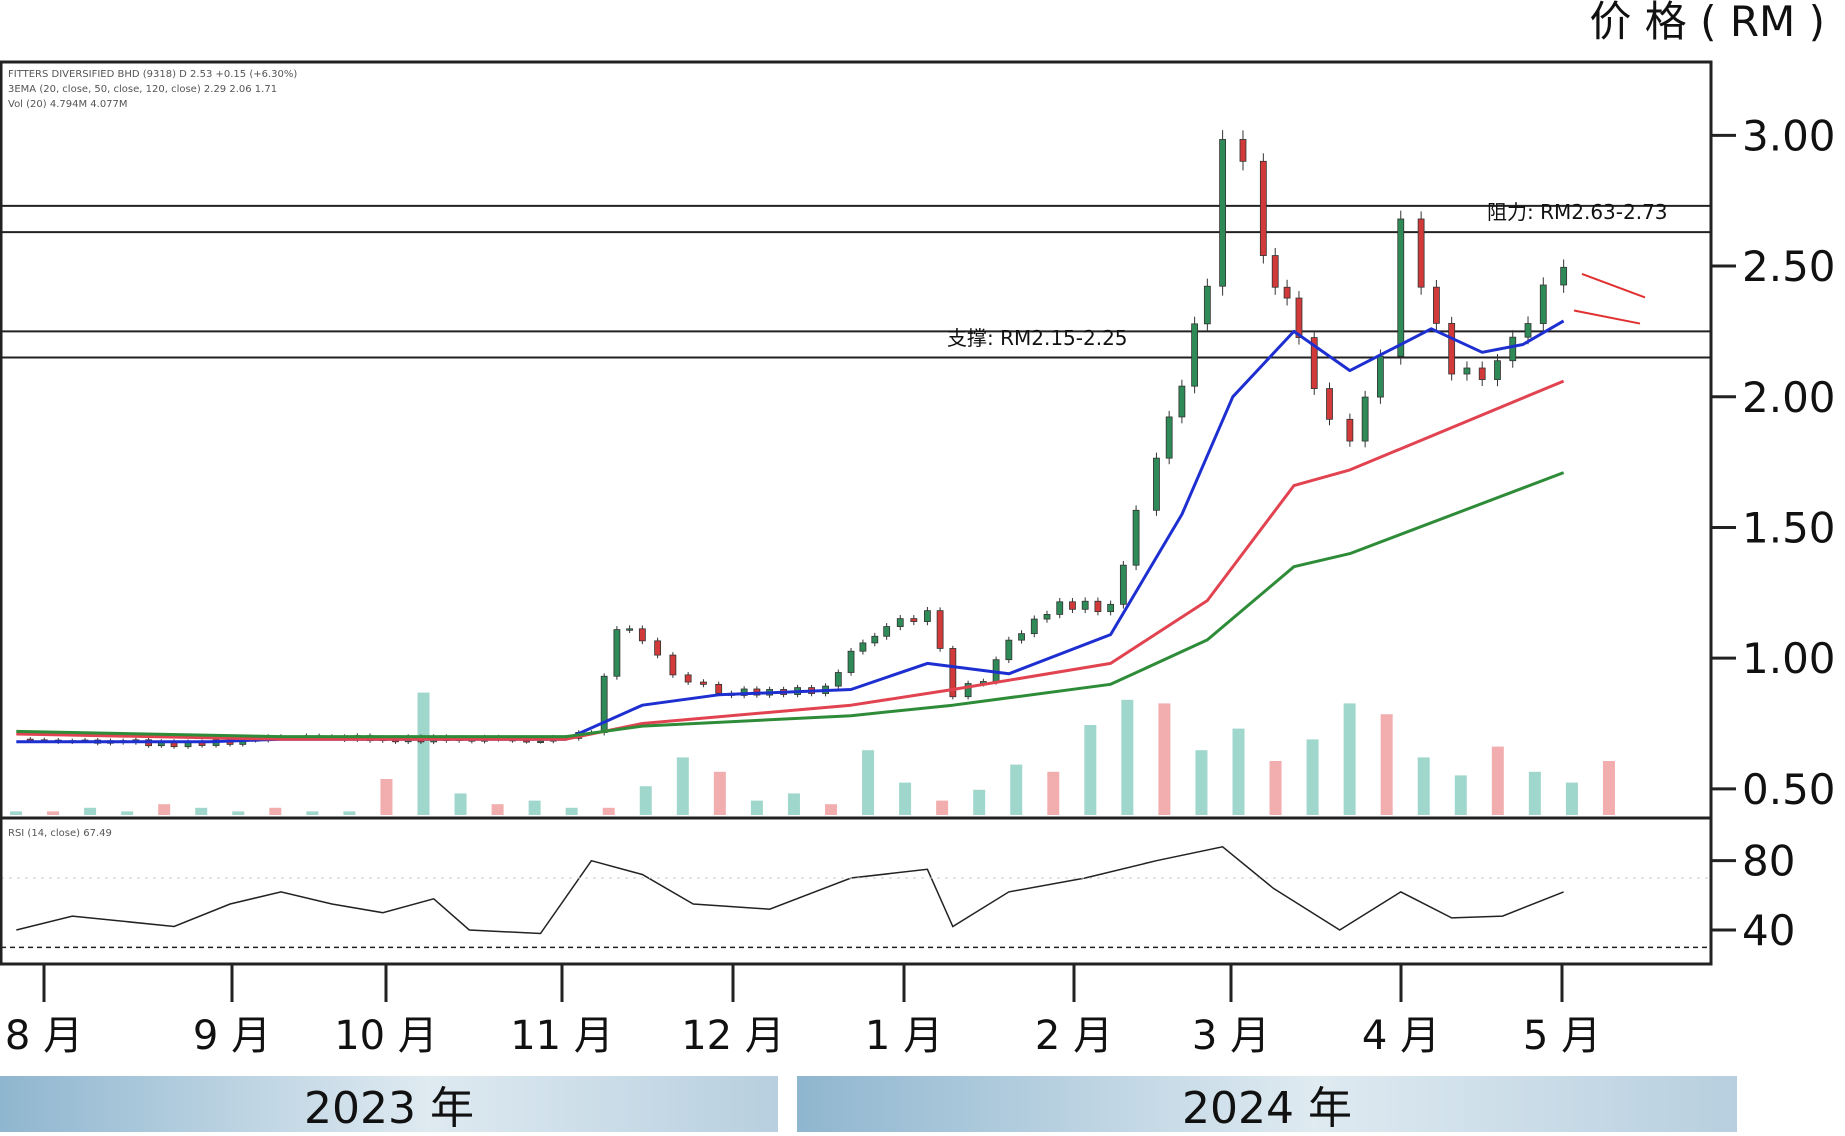 Image resolution: width=1845 pixels, height=1136 pixels. What do you see at coordinates (1267, 1108) in the screenshot?
I see `year-text-2024: 2024 年` at bounding box center [1267, 1108].